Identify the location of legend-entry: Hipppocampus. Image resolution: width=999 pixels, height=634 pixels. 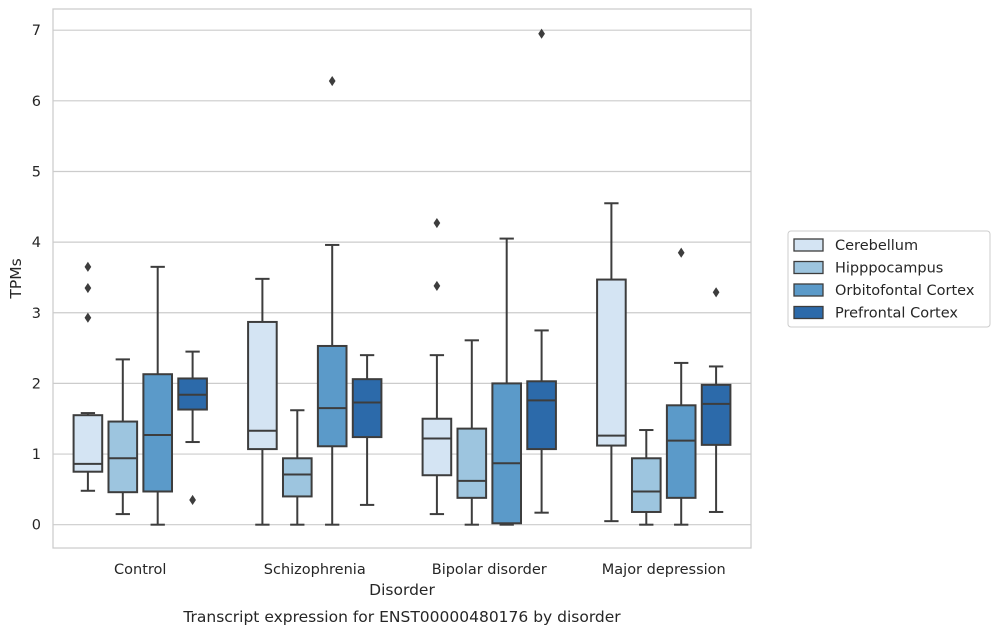
(889, 269).